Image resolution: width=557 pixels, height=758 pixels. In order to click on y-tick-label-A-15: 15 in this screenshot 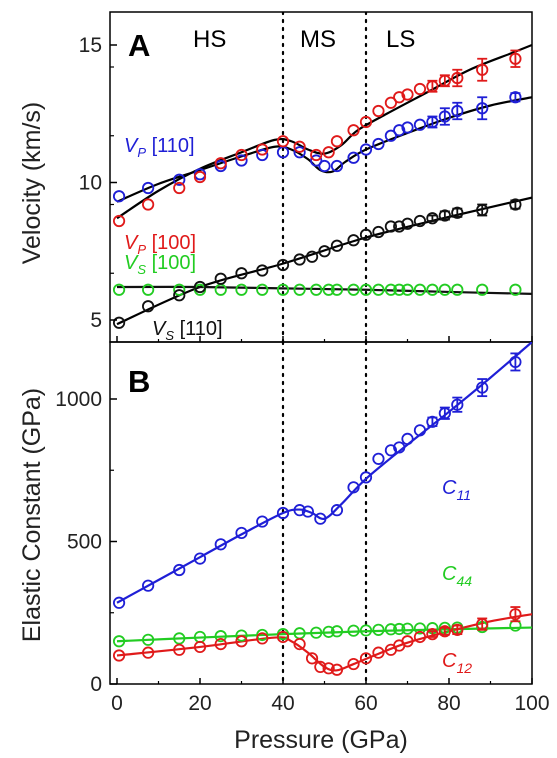, I will do `click(90, 45)`.